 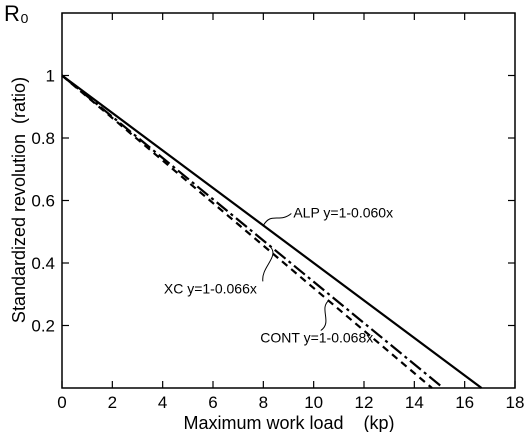 What do you see at coordinates (210, 288) in the screenshot?
I see `annotation-xc: XC y=1-0.066x` at bounding box center [210, 288].